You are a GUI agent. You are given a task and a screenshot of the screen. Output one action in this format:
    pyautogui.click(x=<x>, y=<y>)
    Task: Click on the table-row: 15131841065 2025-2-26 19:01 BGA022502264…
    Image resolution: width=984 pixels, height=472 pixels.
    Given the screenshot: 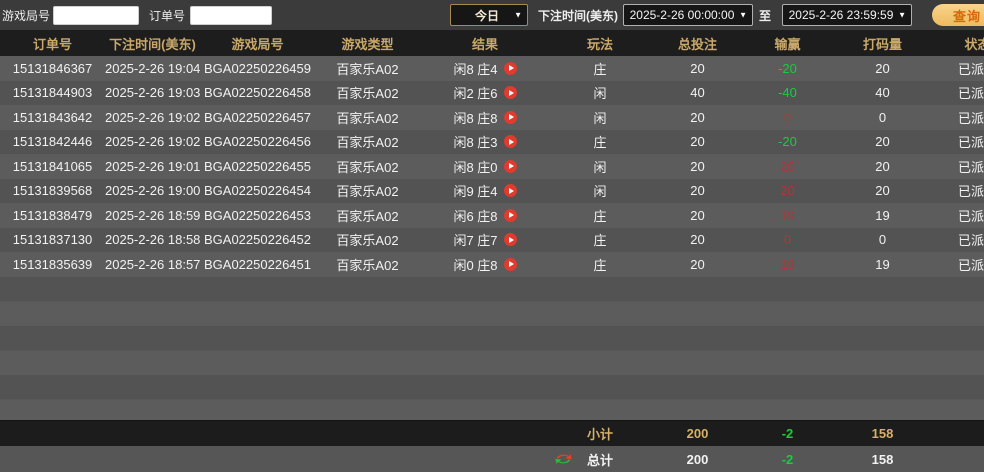 What is the action you would take?
    pyautogui.click(x=492, y=166)
    